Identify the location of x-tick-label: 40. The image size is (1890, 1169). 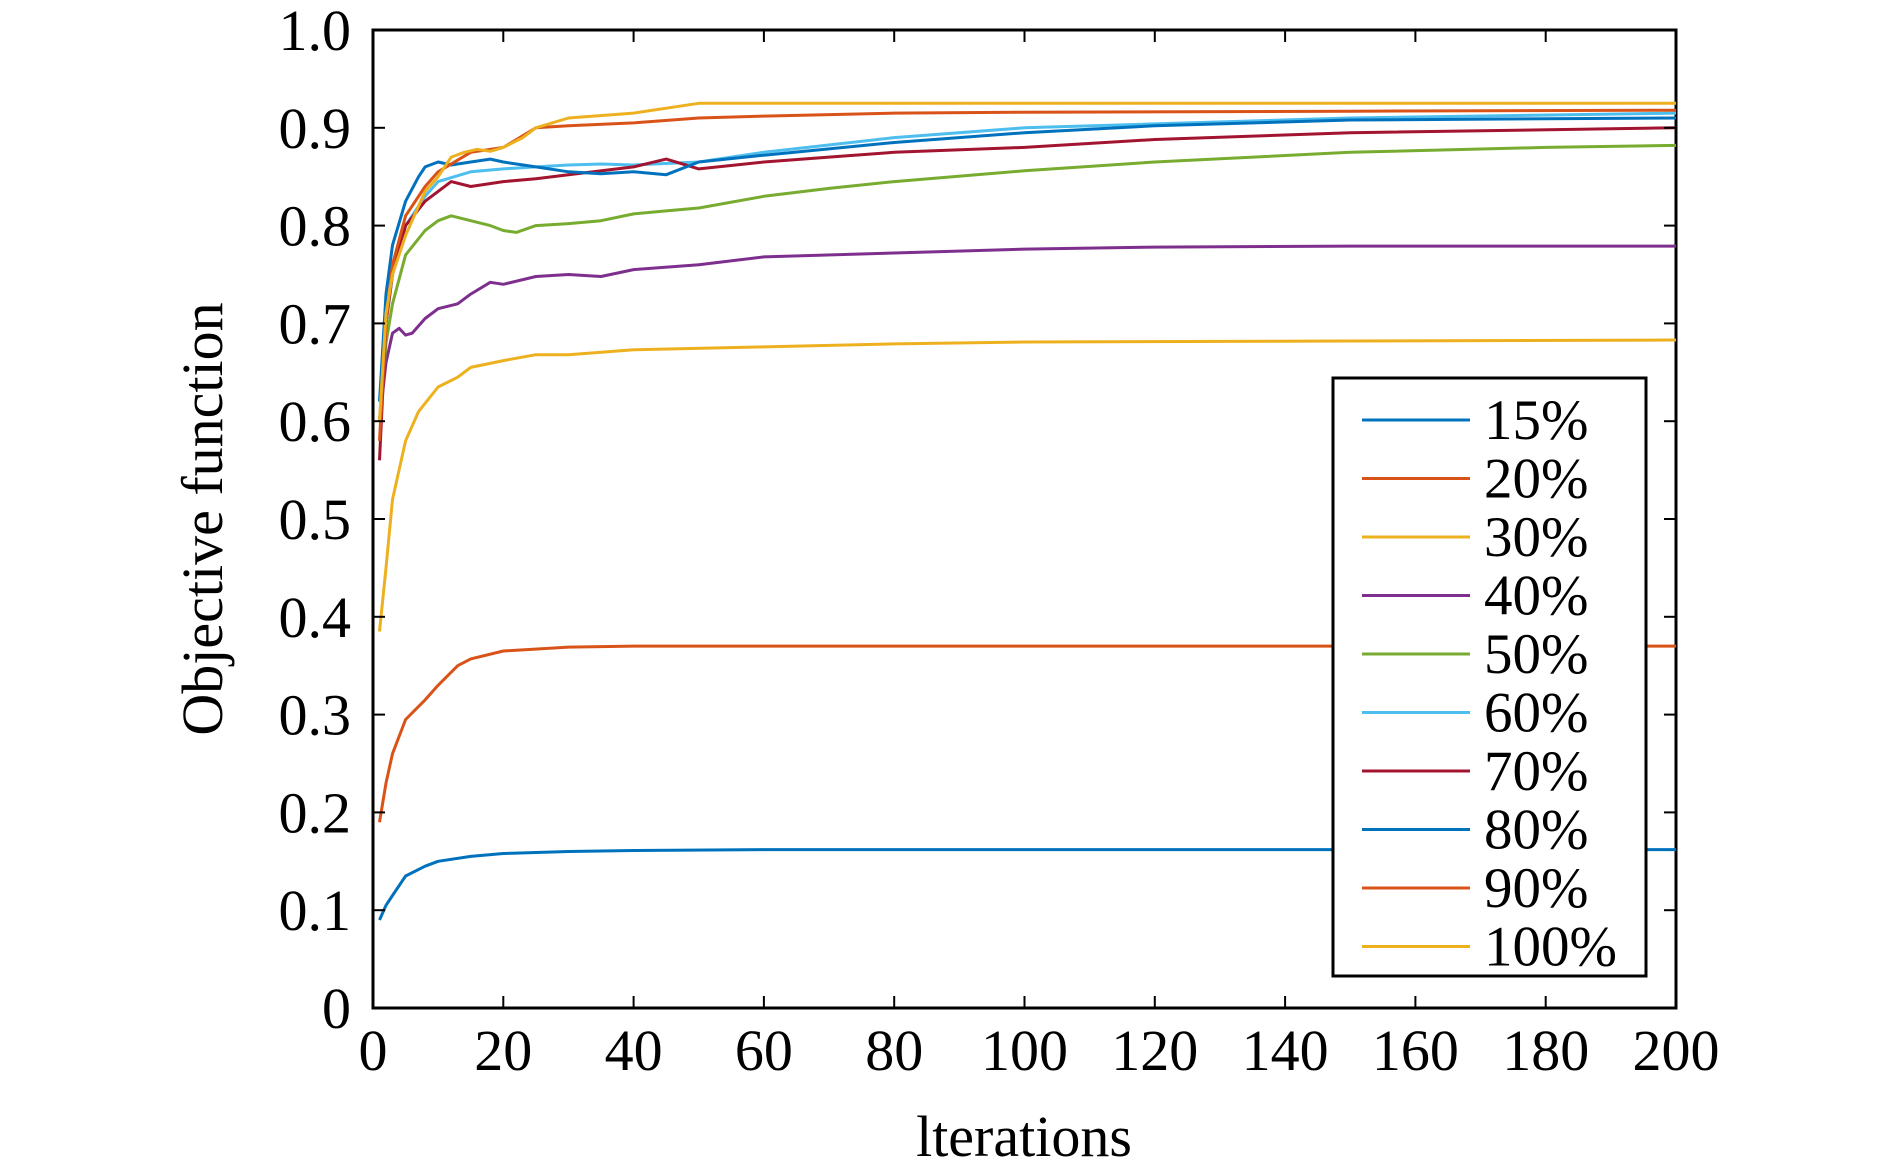
(634, 1050).